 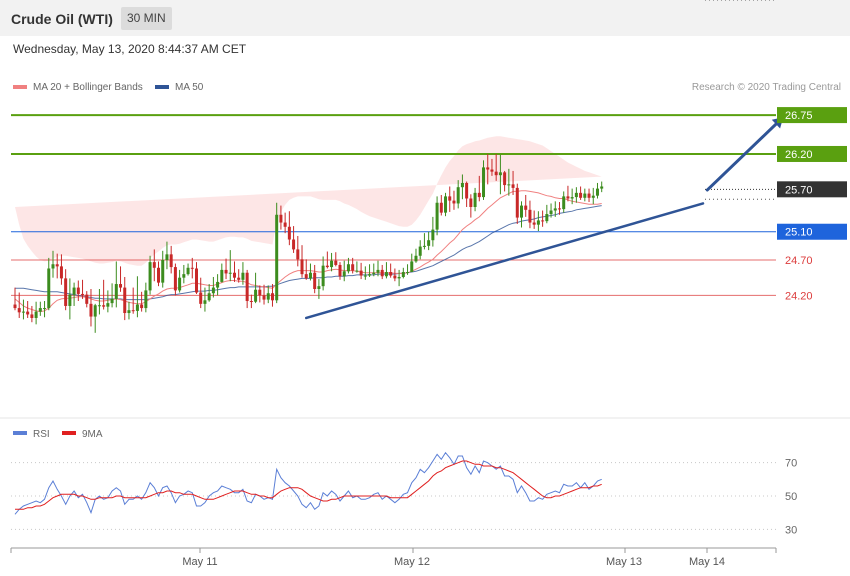 What do you see at coordinates (130, 49) in the screenshot?
I see `datetime-label: Wednesday, May 13, 2020 8:44:37 AM CET` at bounding box center [130, 49].